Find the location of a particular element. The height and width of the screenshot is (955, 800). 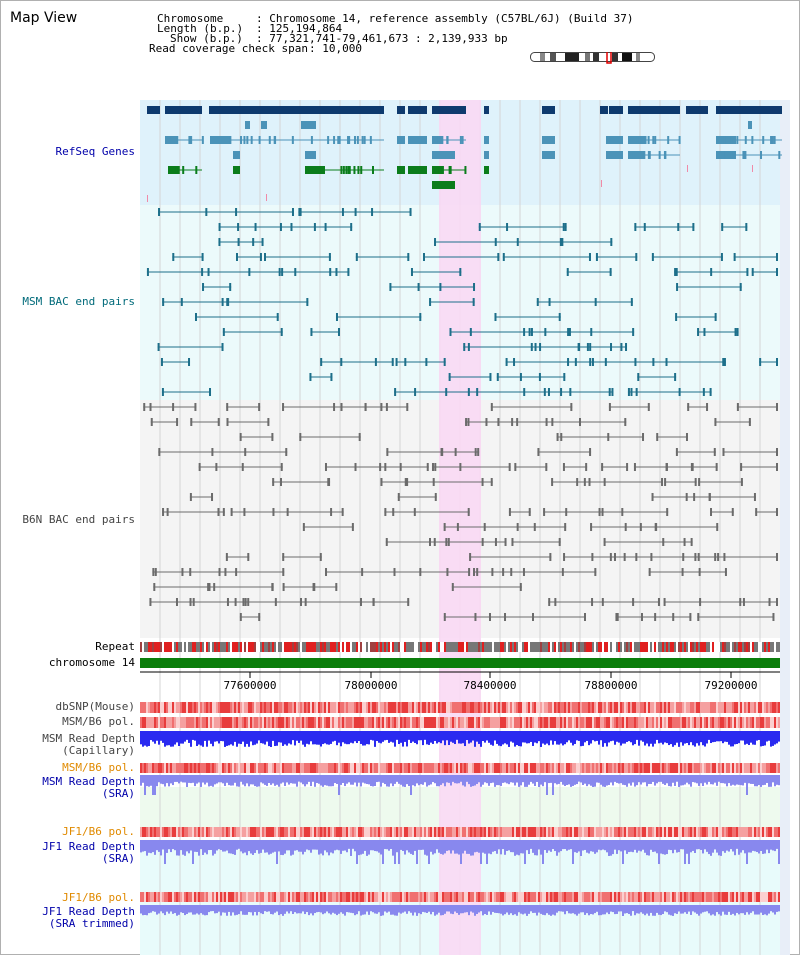

chromosome-track is located at coordinates (460, 663).